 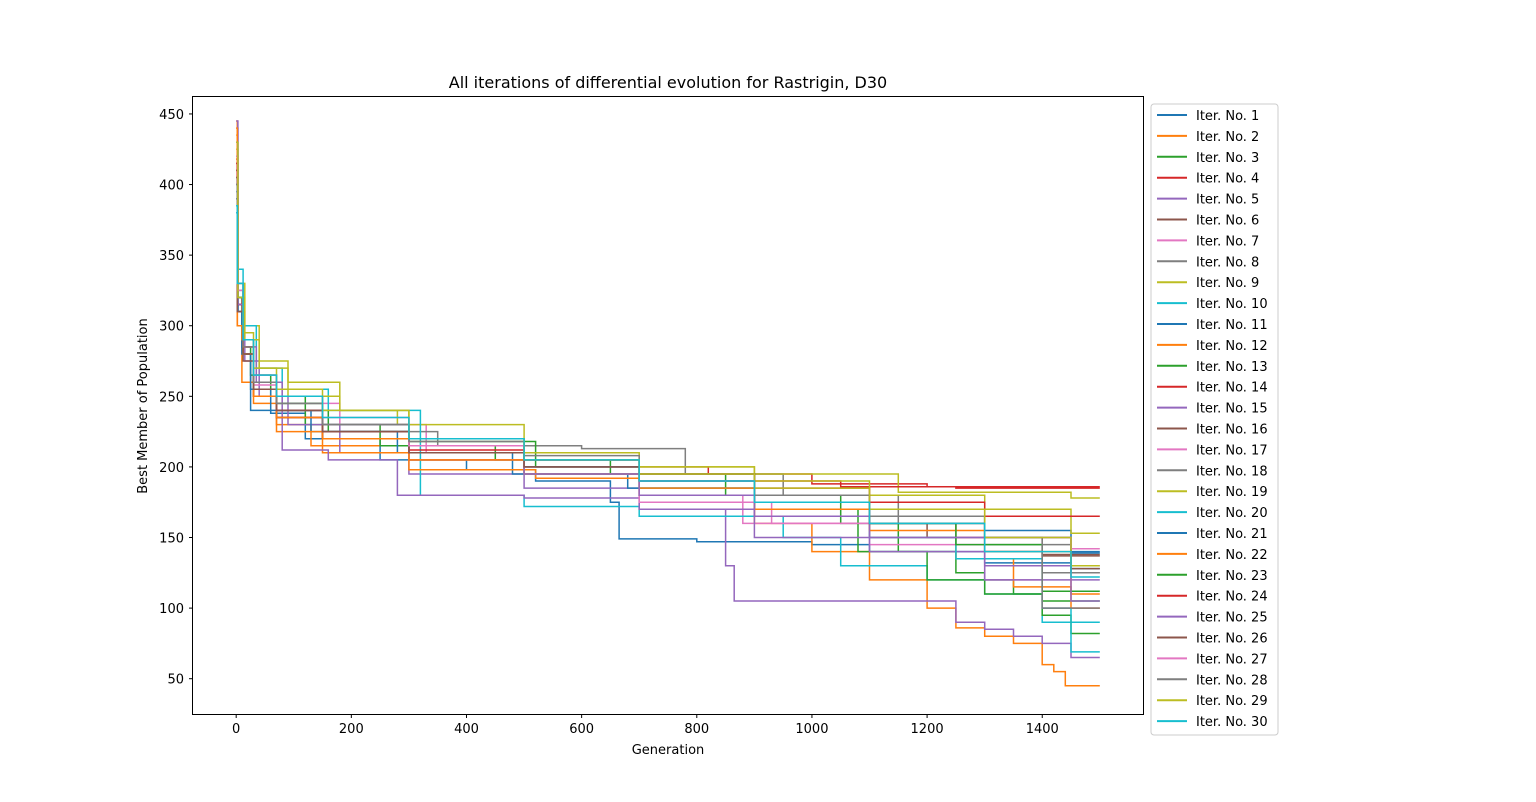 What do you see at coordinates (1232, 430) in the screenshot?
I see `legend-label: Iter. No. 16` at bounding box center [1232, 430].